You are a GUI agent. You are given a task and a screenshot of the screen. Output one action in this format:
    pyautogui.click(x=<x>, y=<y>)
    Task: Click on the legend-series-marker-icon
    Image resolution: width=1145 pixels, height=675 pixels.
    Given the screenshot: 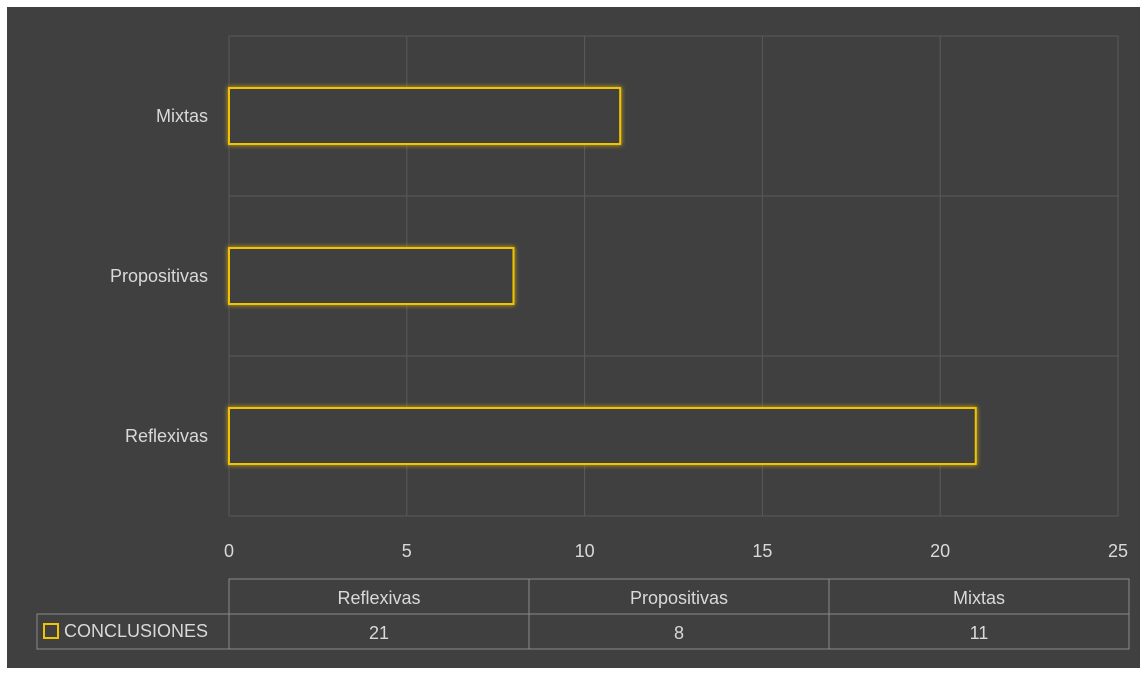 What is the action you would take?
    pyautogui.click(x=51, y=631)
    